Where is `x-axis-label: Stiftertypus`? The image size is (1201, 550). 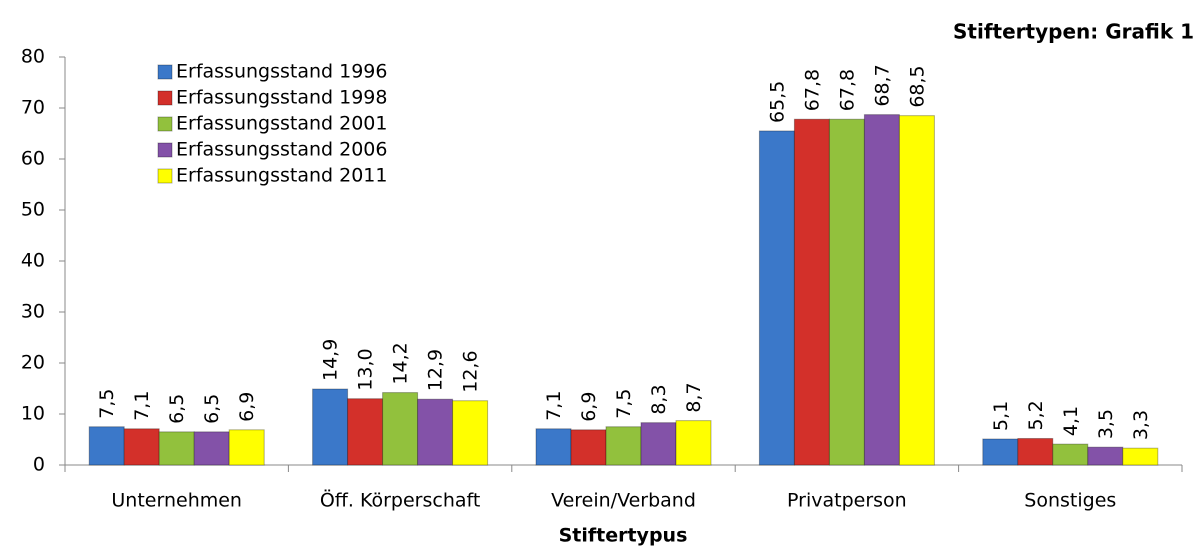
x-axis-label: Stiftertypus is located at coordinates (623, 536).